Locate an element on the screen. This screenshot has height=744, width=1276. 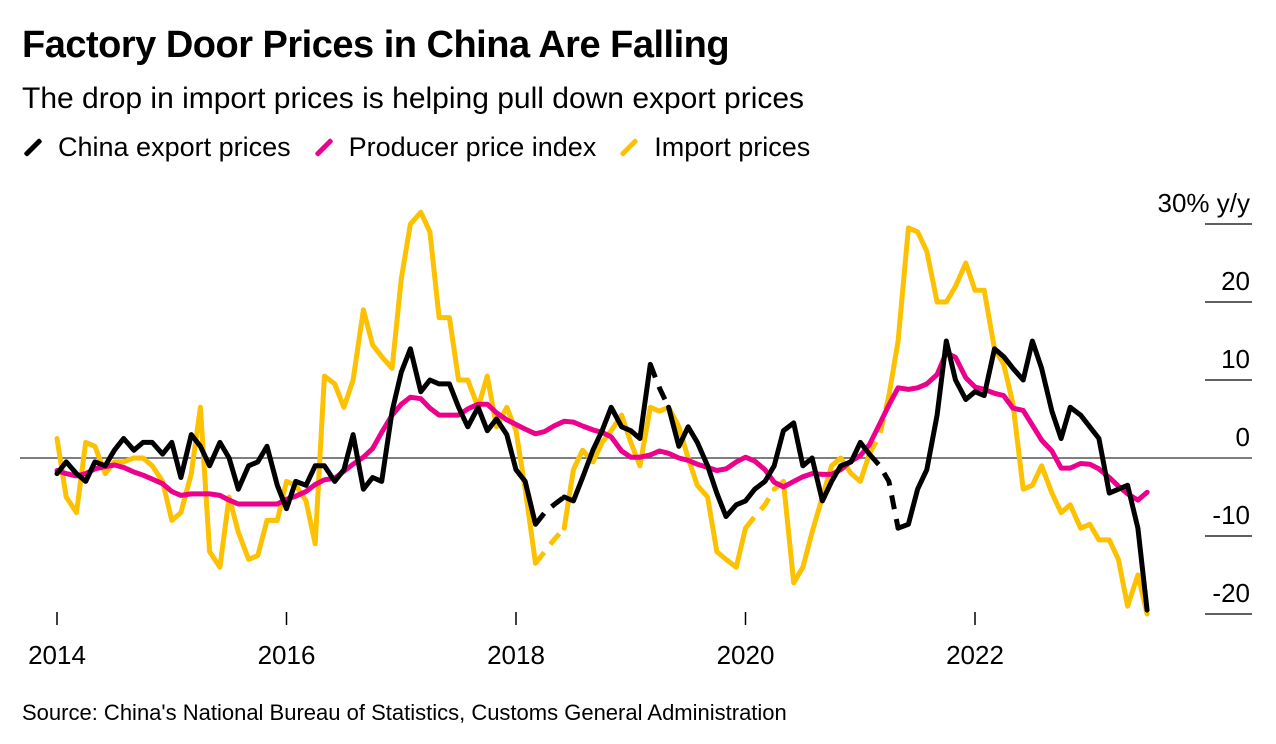
legend-item-import: Import prices is located at coordinates (714, 147).